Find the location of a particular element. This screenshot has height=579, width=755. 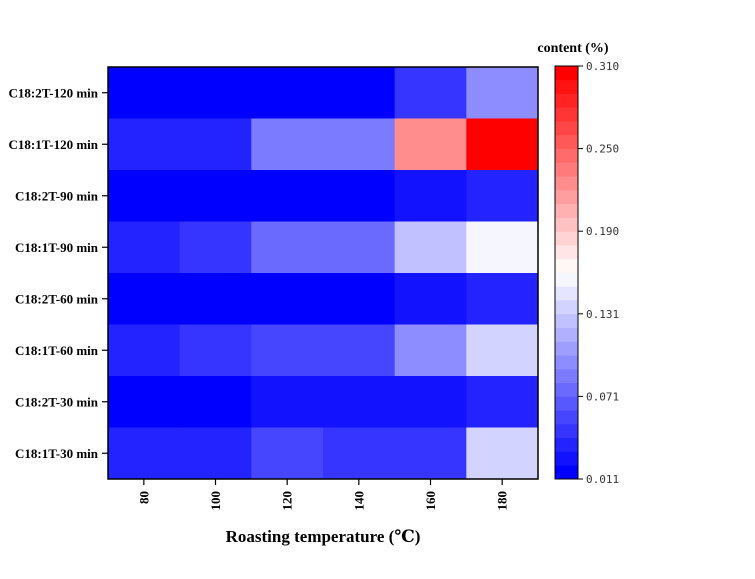

colorbar-ticks: 0.310 0.250 0.190 0.131 0.071 0.011 is located at coordinates (598, 273).